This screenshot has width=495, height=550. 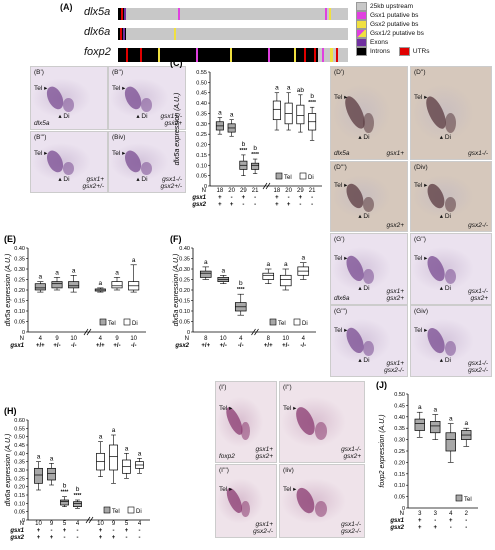 I want to click on photo-genotype-label: gsx2+, so click(x=395, y=225).